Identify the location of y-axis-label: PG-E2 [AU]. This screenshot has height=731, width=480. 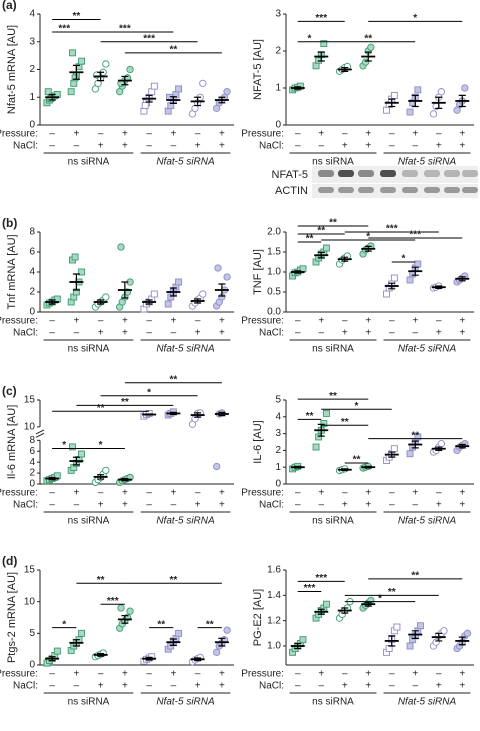
(258, 617).